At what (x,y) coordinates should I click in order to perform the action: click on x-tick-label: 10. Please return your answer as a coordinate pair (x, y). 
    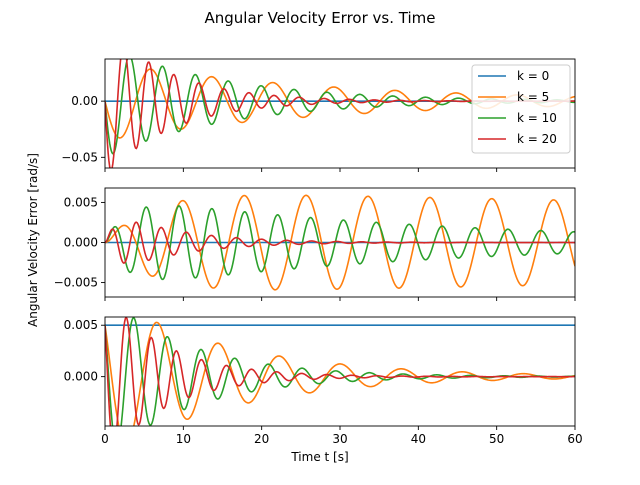
    Looking at the image, I should click on (183, 439).